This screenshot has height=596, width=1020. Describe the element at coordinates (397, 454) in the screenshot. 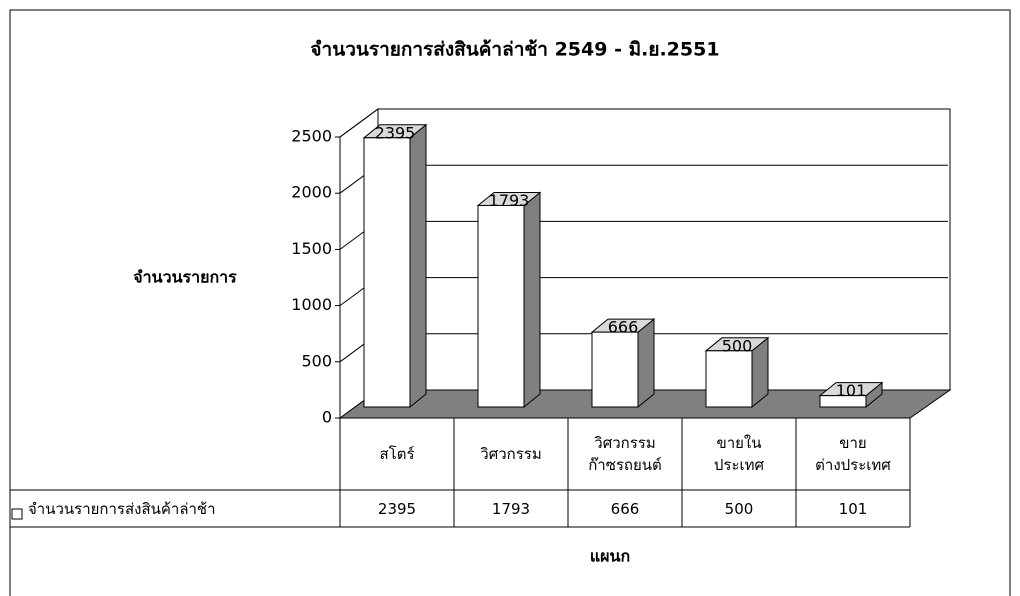

I see `x-tick-label: สโตร์` at that location.